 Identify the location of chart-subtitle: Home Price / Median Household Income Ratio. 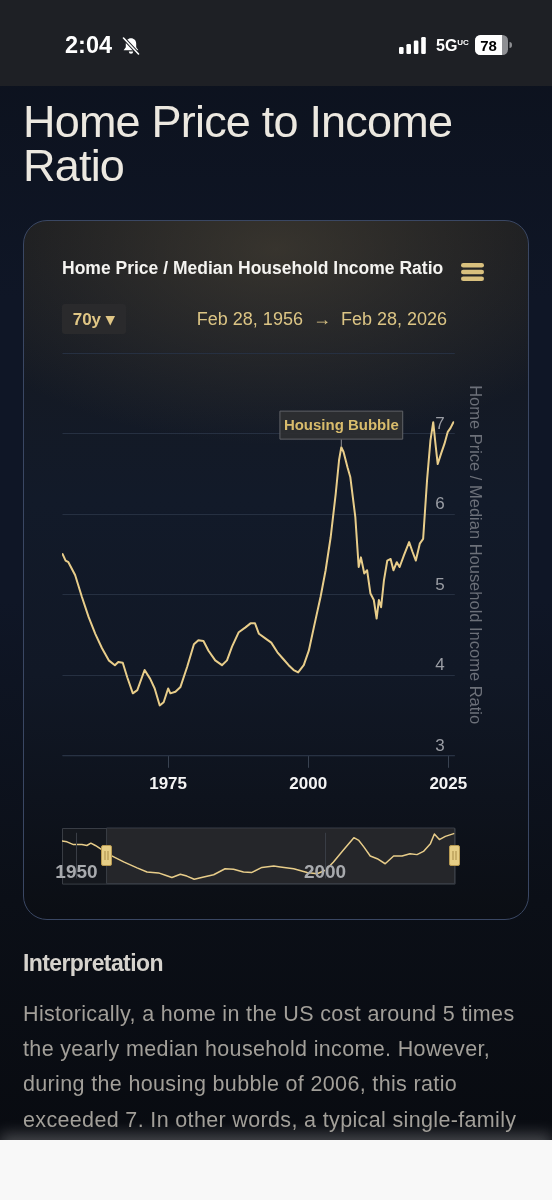
(253, 267).